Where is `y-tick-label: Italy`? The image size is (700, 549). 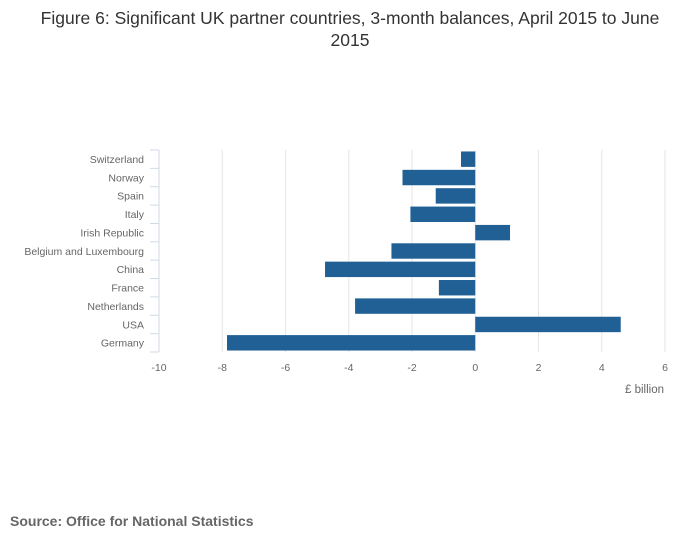
y-tick-label: Italy is located at coordinates (135, 215).